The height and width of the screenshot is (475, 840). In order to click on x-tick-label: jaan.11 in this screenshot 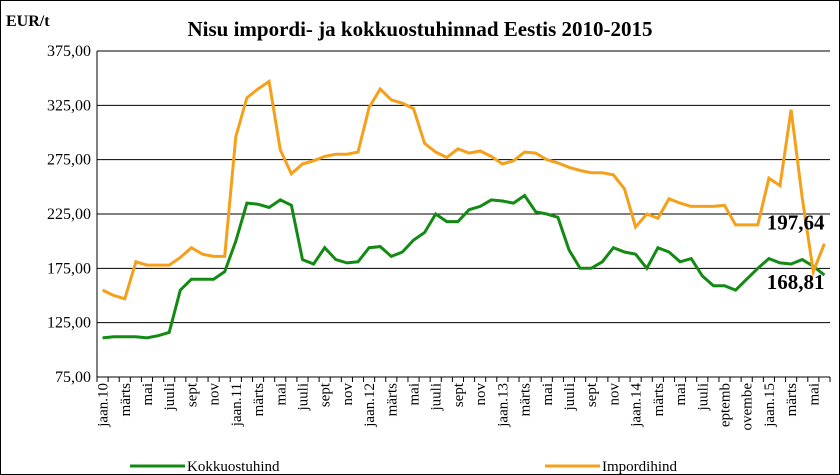, I will do `click(237, 405)`.